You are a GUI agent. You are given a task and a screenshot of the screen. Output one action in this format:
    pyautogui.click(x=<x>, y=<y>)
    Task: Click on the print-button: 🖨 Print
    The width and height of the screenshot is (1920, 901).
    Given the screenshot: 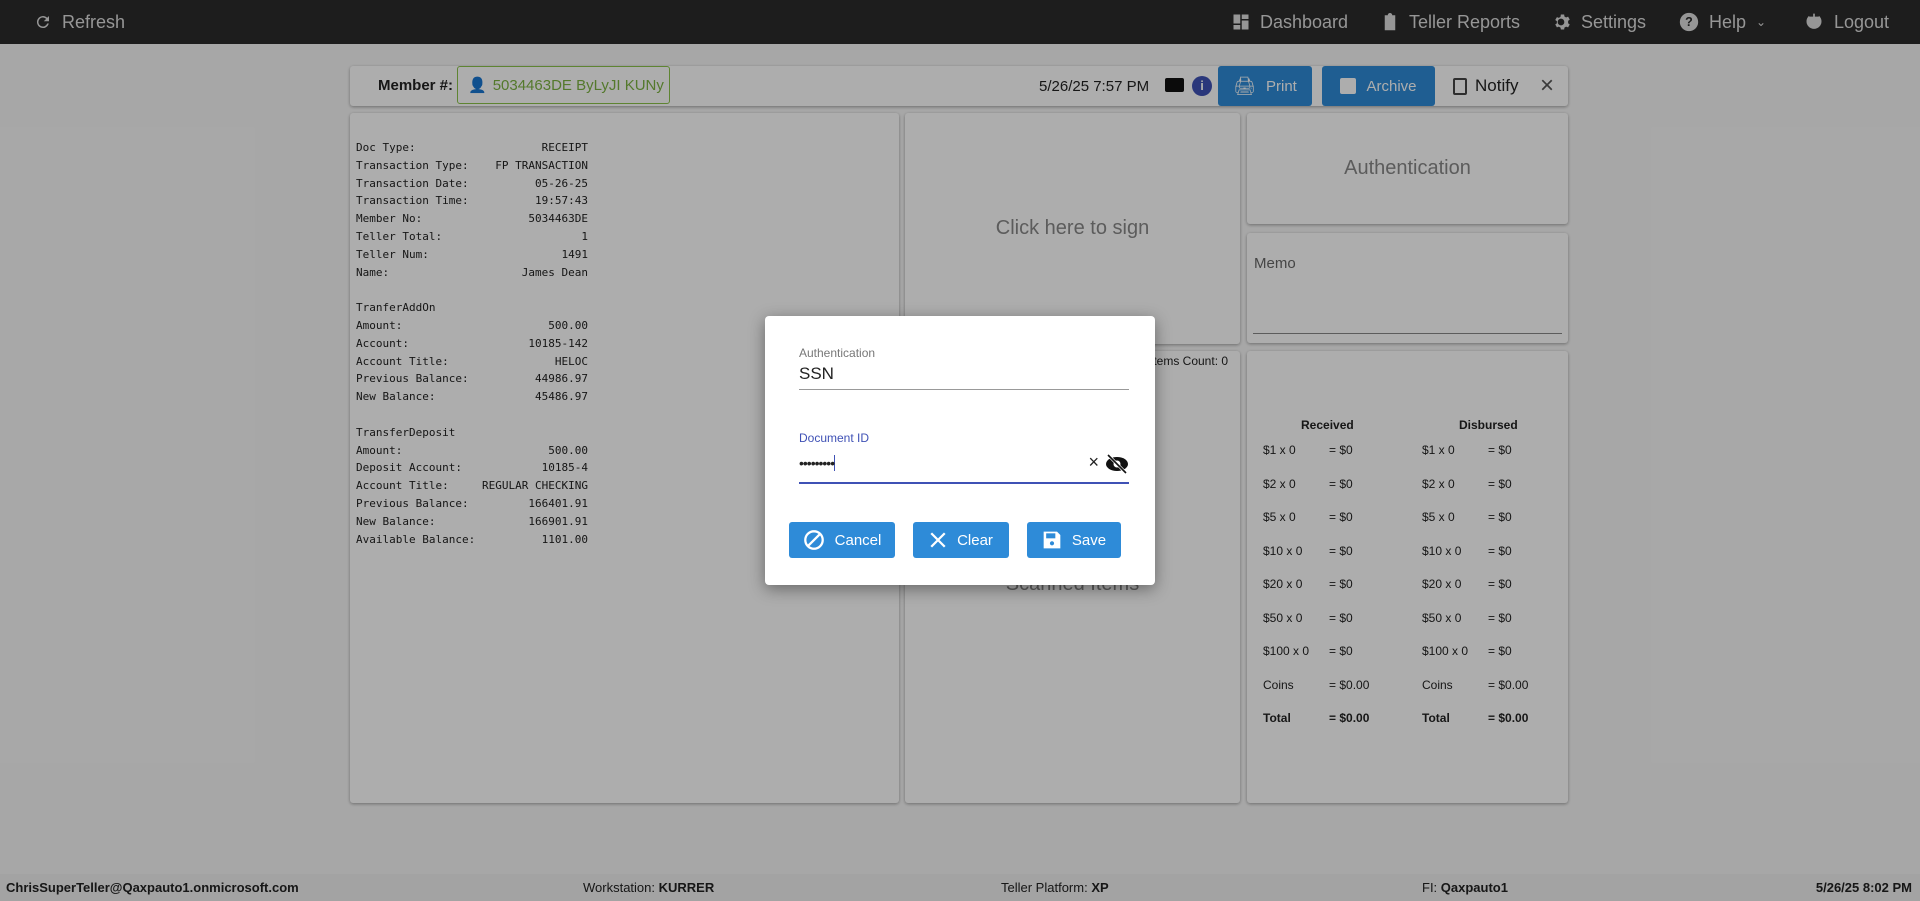 What is the action you would take?
    pyautogui.click(x=1265, y=86)
    